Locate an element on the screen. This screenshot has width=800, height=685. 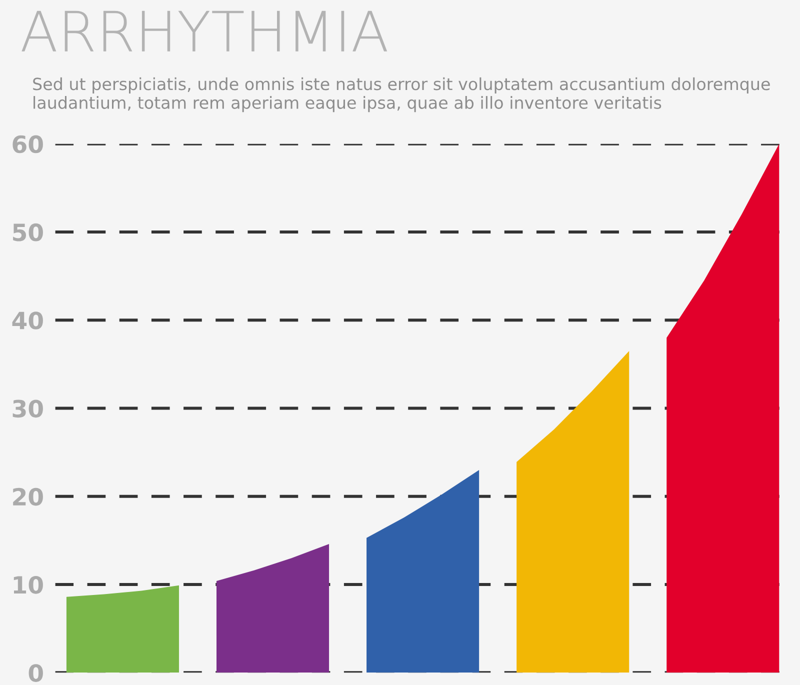
chart-title: ARRHYTHMIA is located at coordinates (205, 31).